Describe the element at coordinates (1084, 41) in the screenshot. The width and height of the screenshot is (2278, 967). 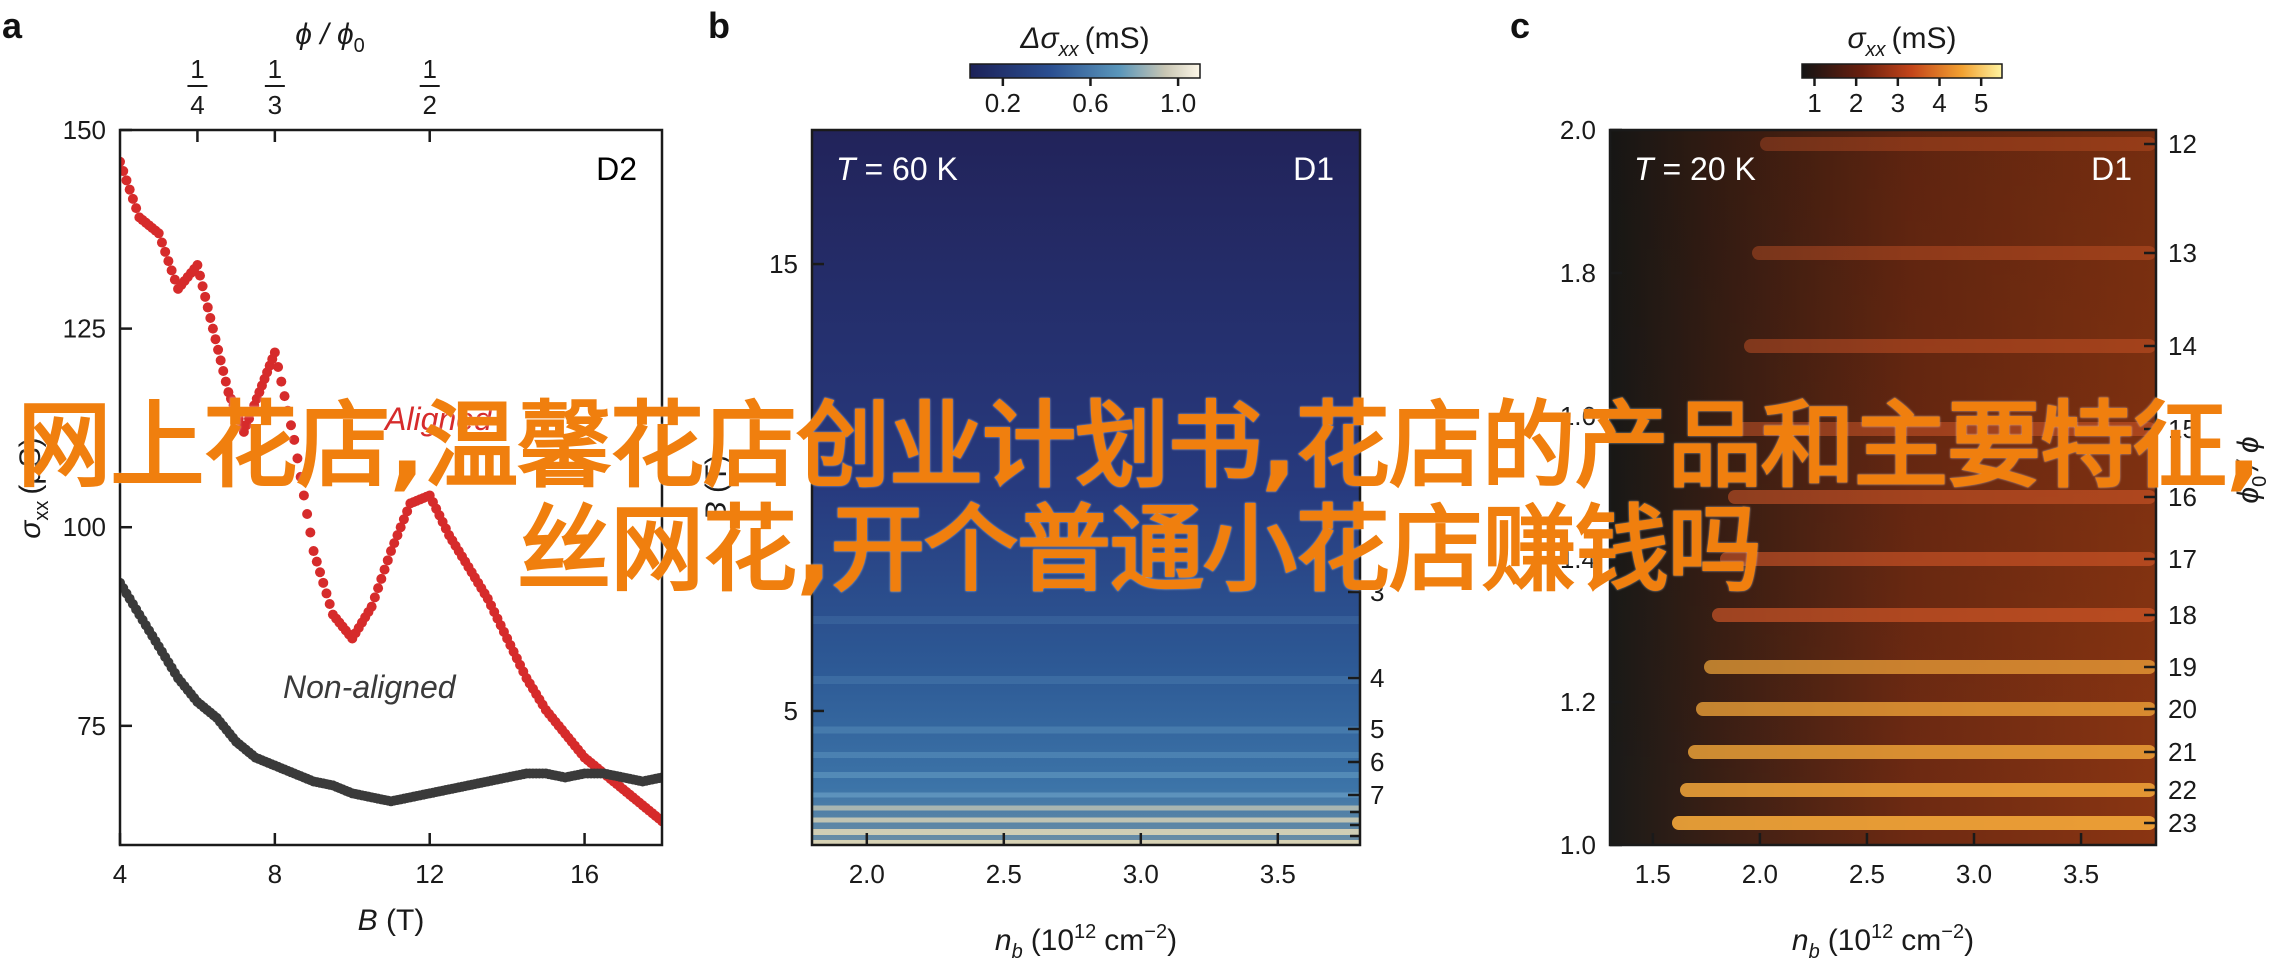
I see `panel-b-colorbar-label: Δσxx (mS)` at that location.